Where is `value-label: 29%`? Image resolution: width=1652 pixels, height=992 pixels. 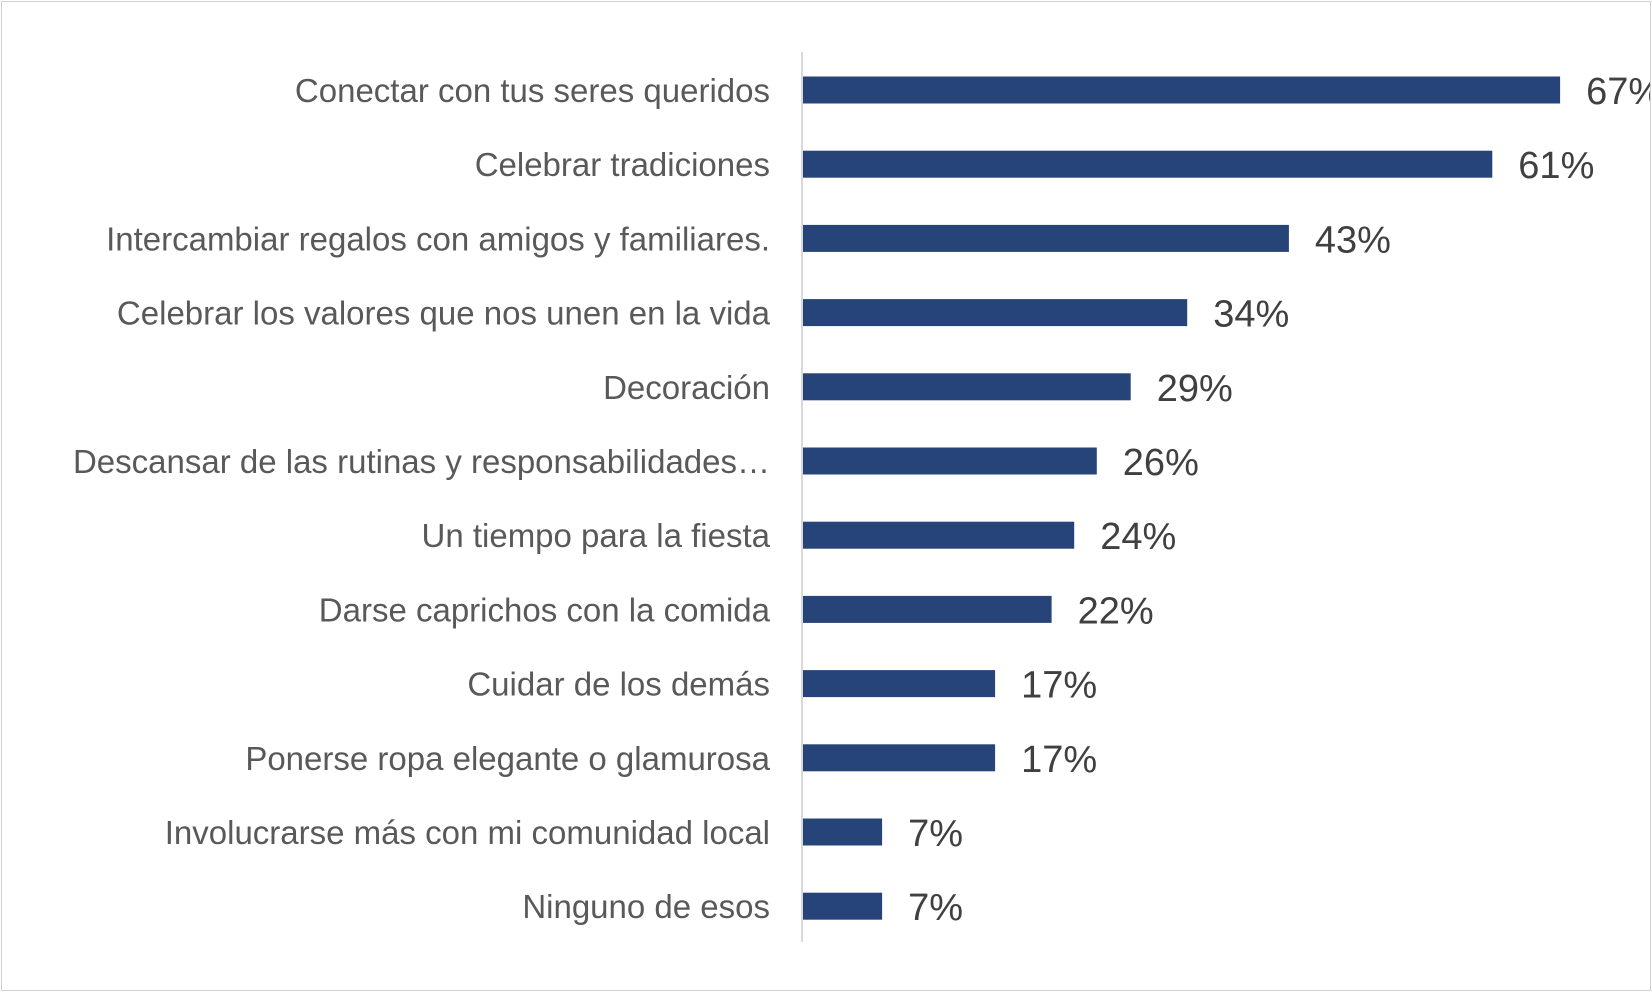
value-label: 29% is located at coordinates (1195, 389).